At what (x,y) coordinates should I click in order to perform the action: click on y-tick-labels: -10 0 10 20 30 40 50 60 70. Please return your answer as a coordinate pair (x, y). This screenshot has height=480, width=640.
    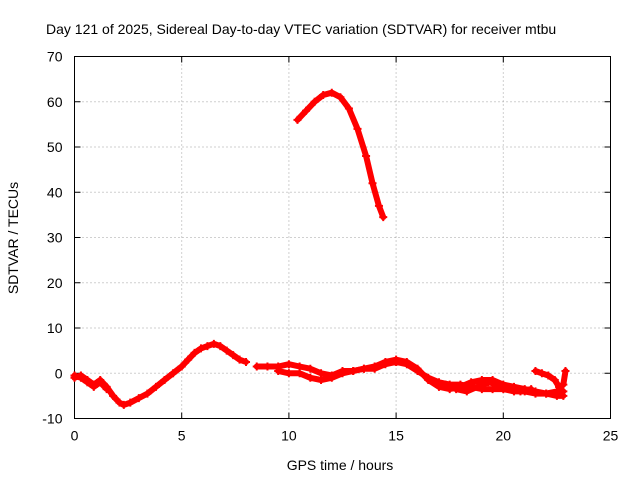
    Looking at the image, I should click on (52, 238).